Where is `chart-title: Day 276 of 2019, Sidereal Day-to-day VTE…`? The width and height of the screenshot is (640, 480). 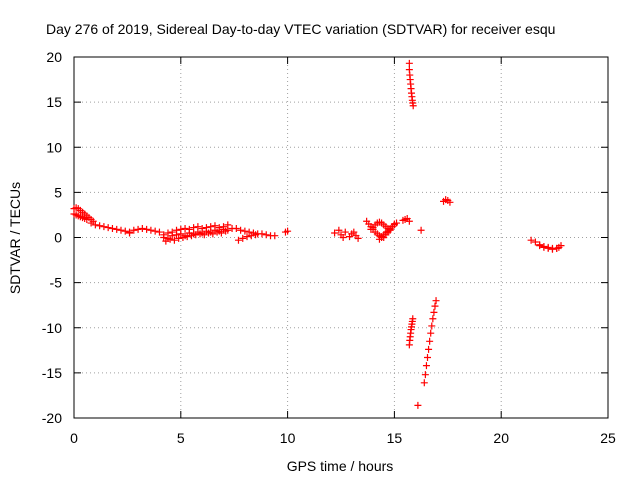
chart-title: Day 276 of 2019, Sidereal Day-to-day VTE… is located at coordinates (300, 29).